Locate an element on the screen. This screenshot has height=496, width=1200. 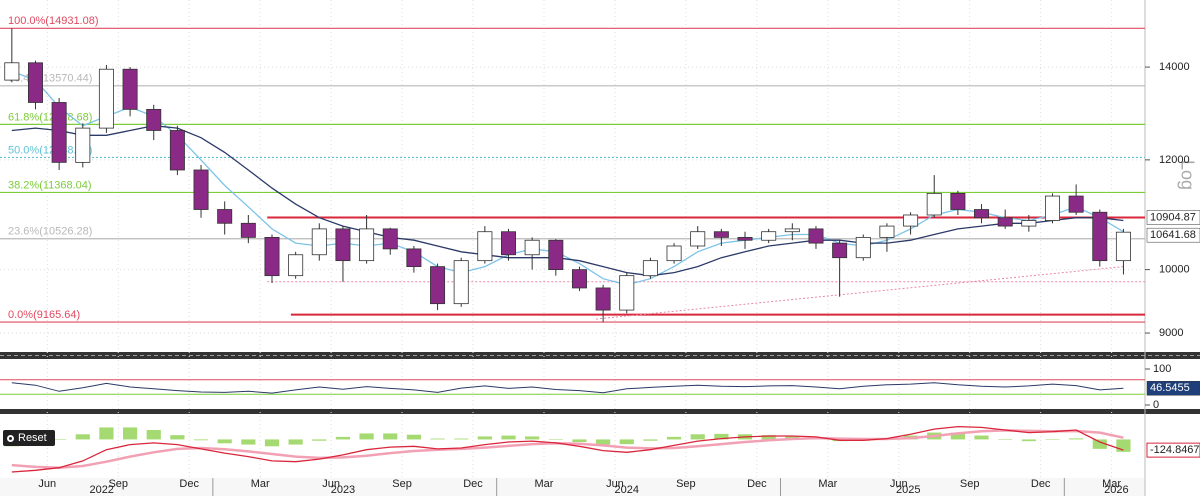
last-price-label-box is located at coordinates (1173, 235).